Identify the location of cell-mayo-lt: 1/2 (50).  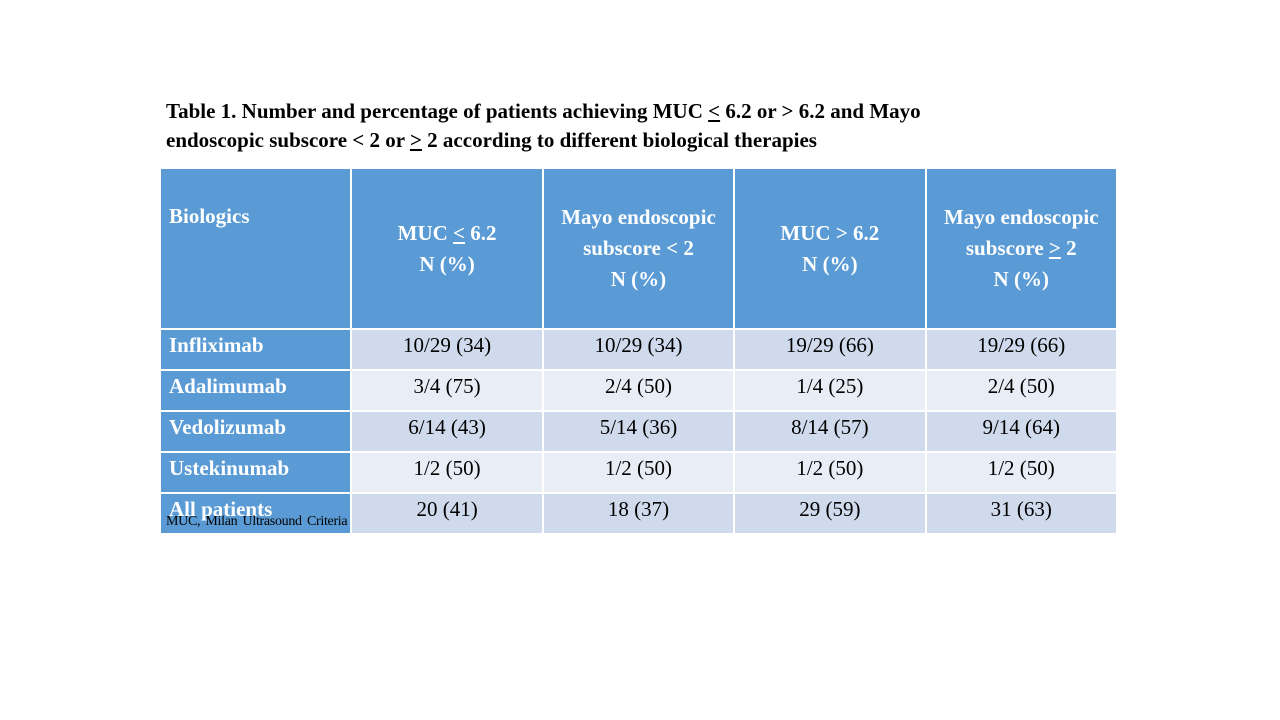
(638, 472).